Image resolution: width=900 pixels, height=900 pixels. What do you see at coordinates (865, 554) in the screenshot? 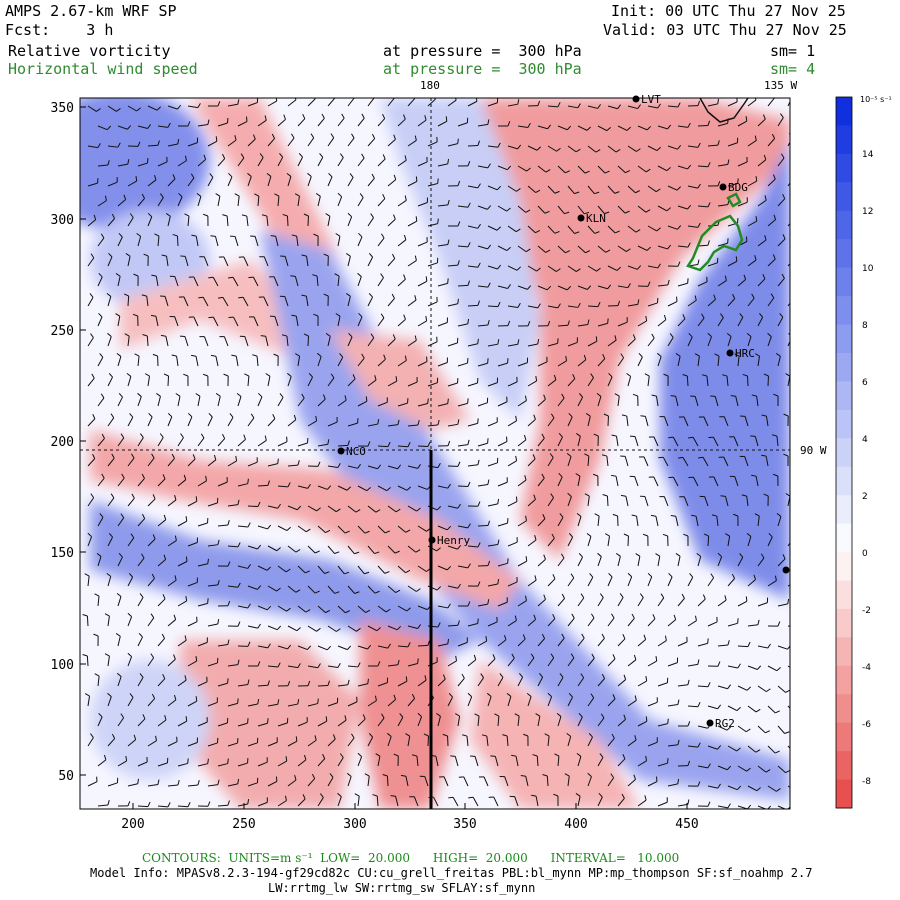
I see `colorbar-label: 0` at bounding box center [865, 554].